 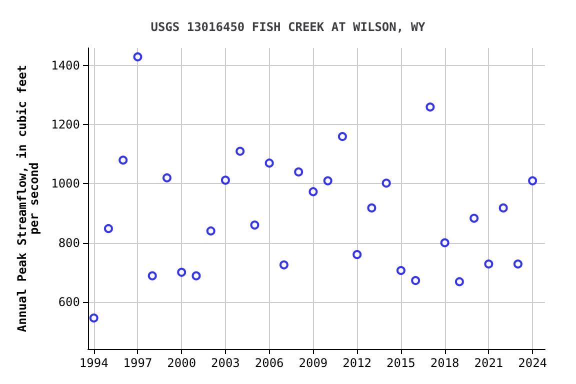 I want to click on x-tick-label: 2024, so click(x=533, y=363).